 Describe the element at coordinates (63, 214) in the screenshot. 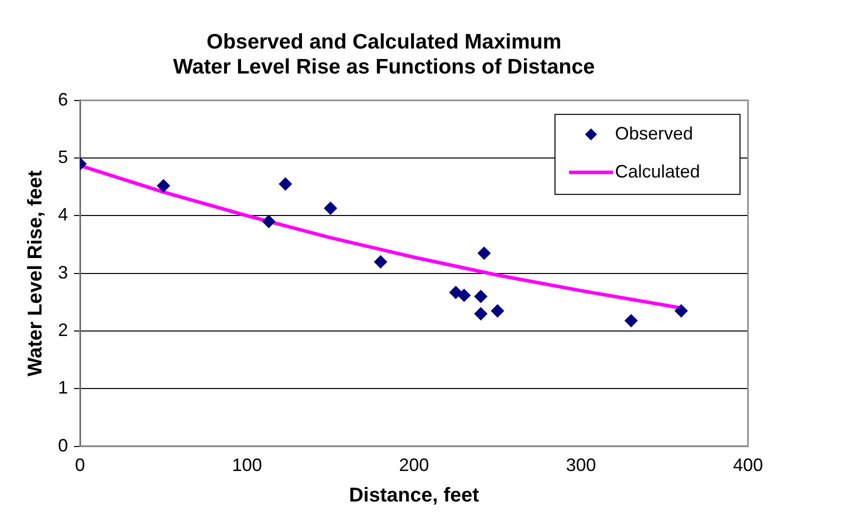

I see `y-tick-label: 4` at that location.